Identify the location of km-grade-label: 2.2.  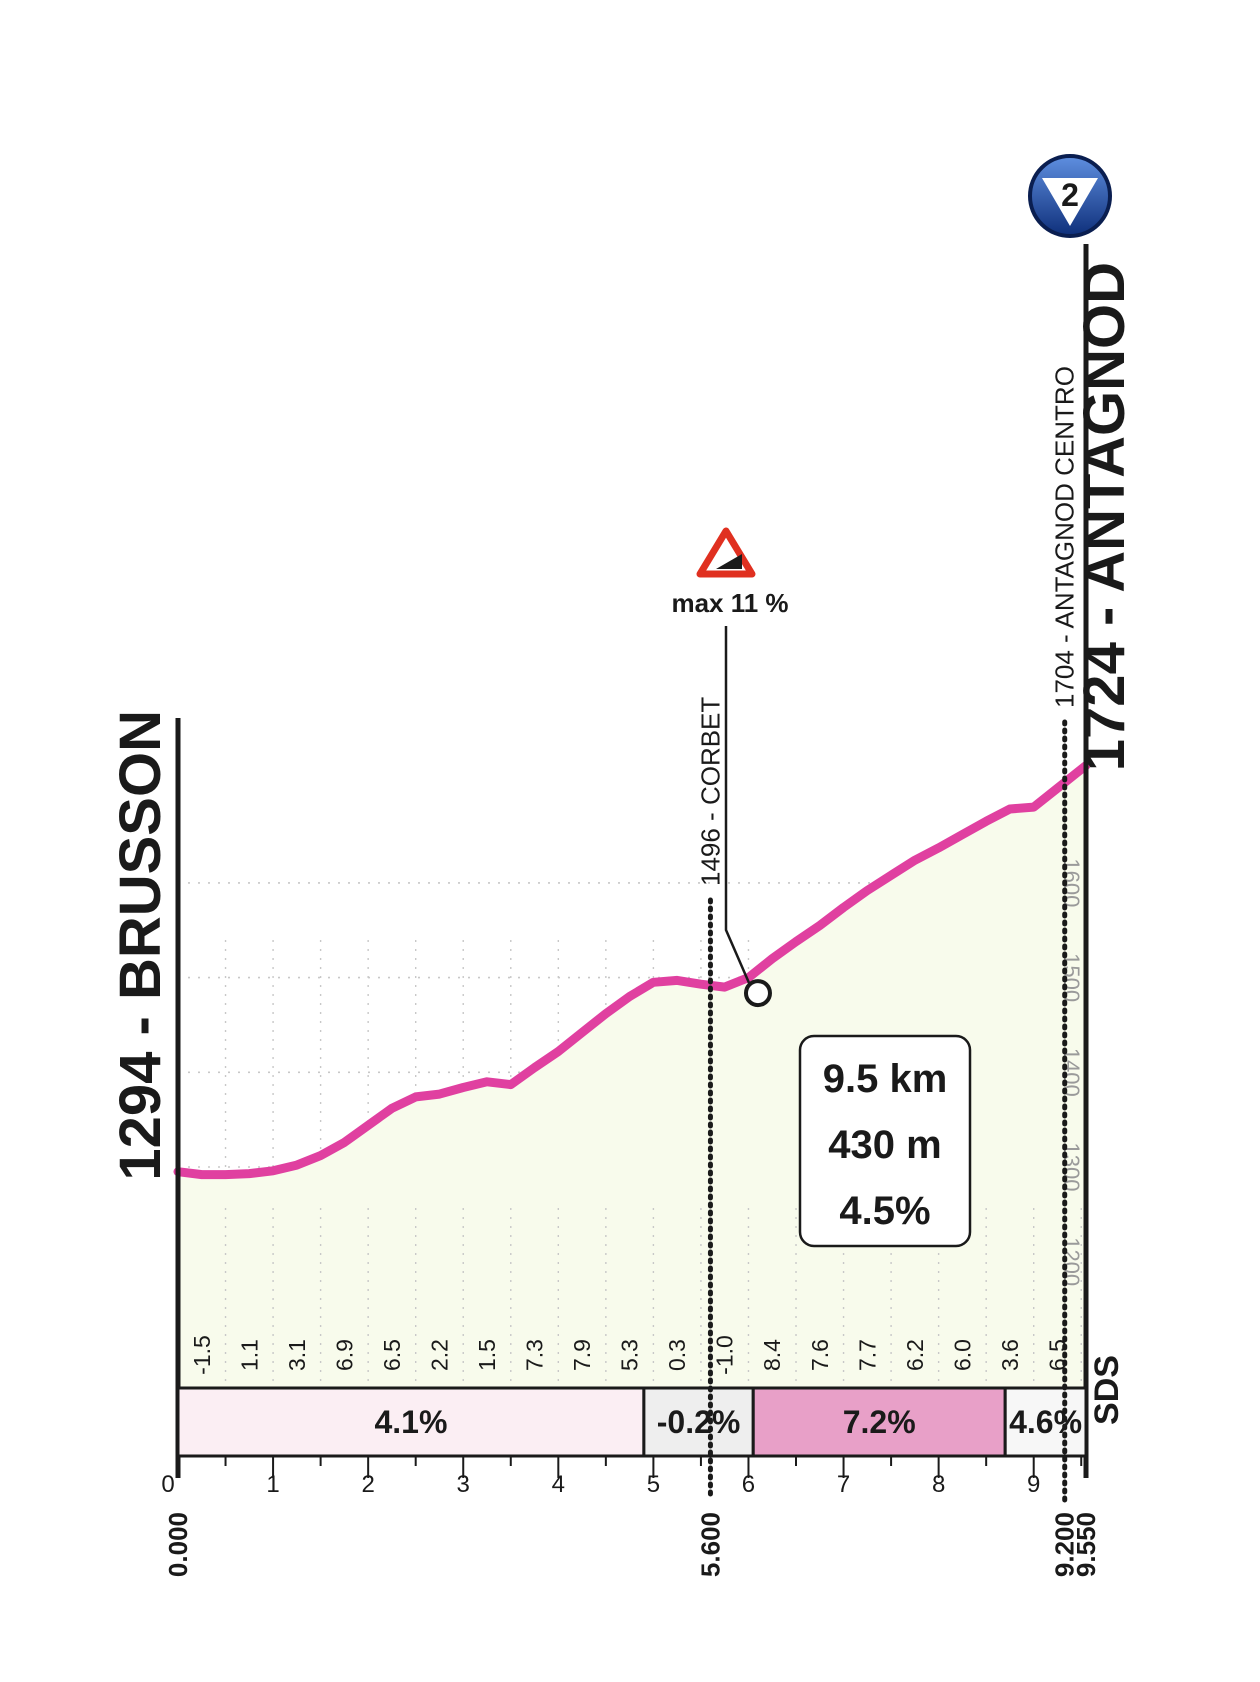
(439, 1355).